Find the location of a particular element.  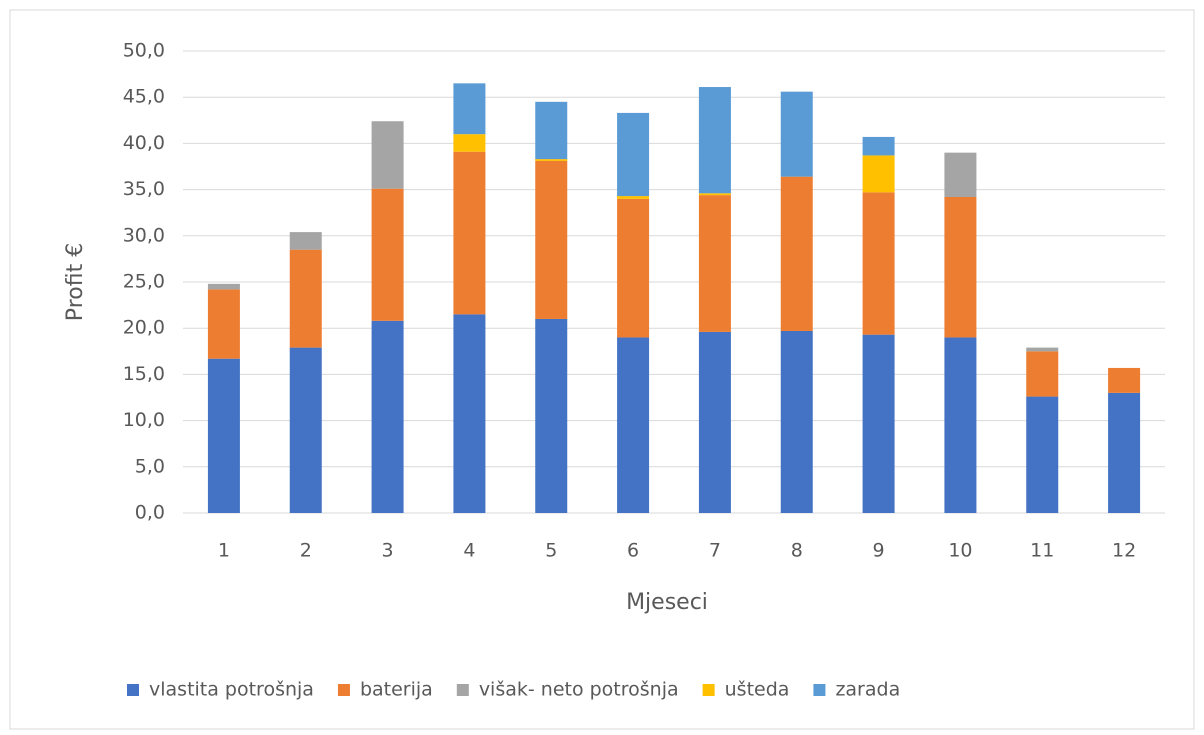

y-tick-label: 0,0 is located at coordinates (150, 513).